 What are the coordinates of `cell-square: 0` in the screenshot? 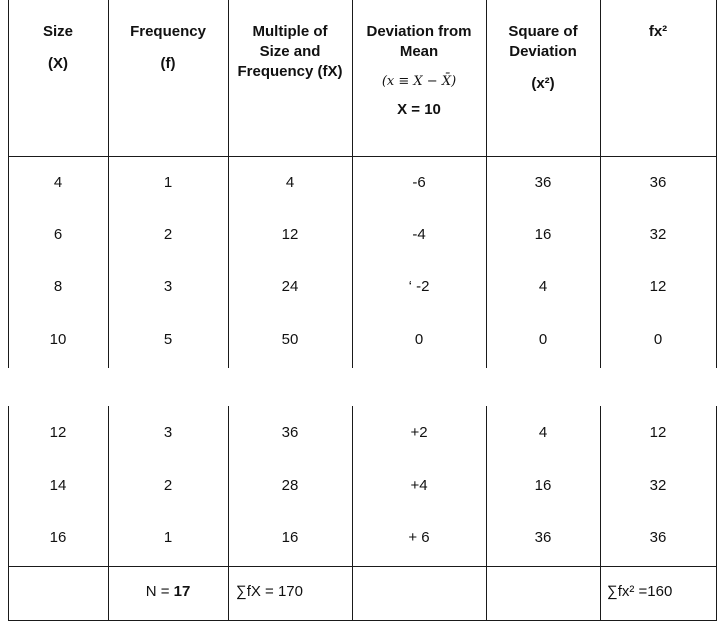 It's located at (543, 339).